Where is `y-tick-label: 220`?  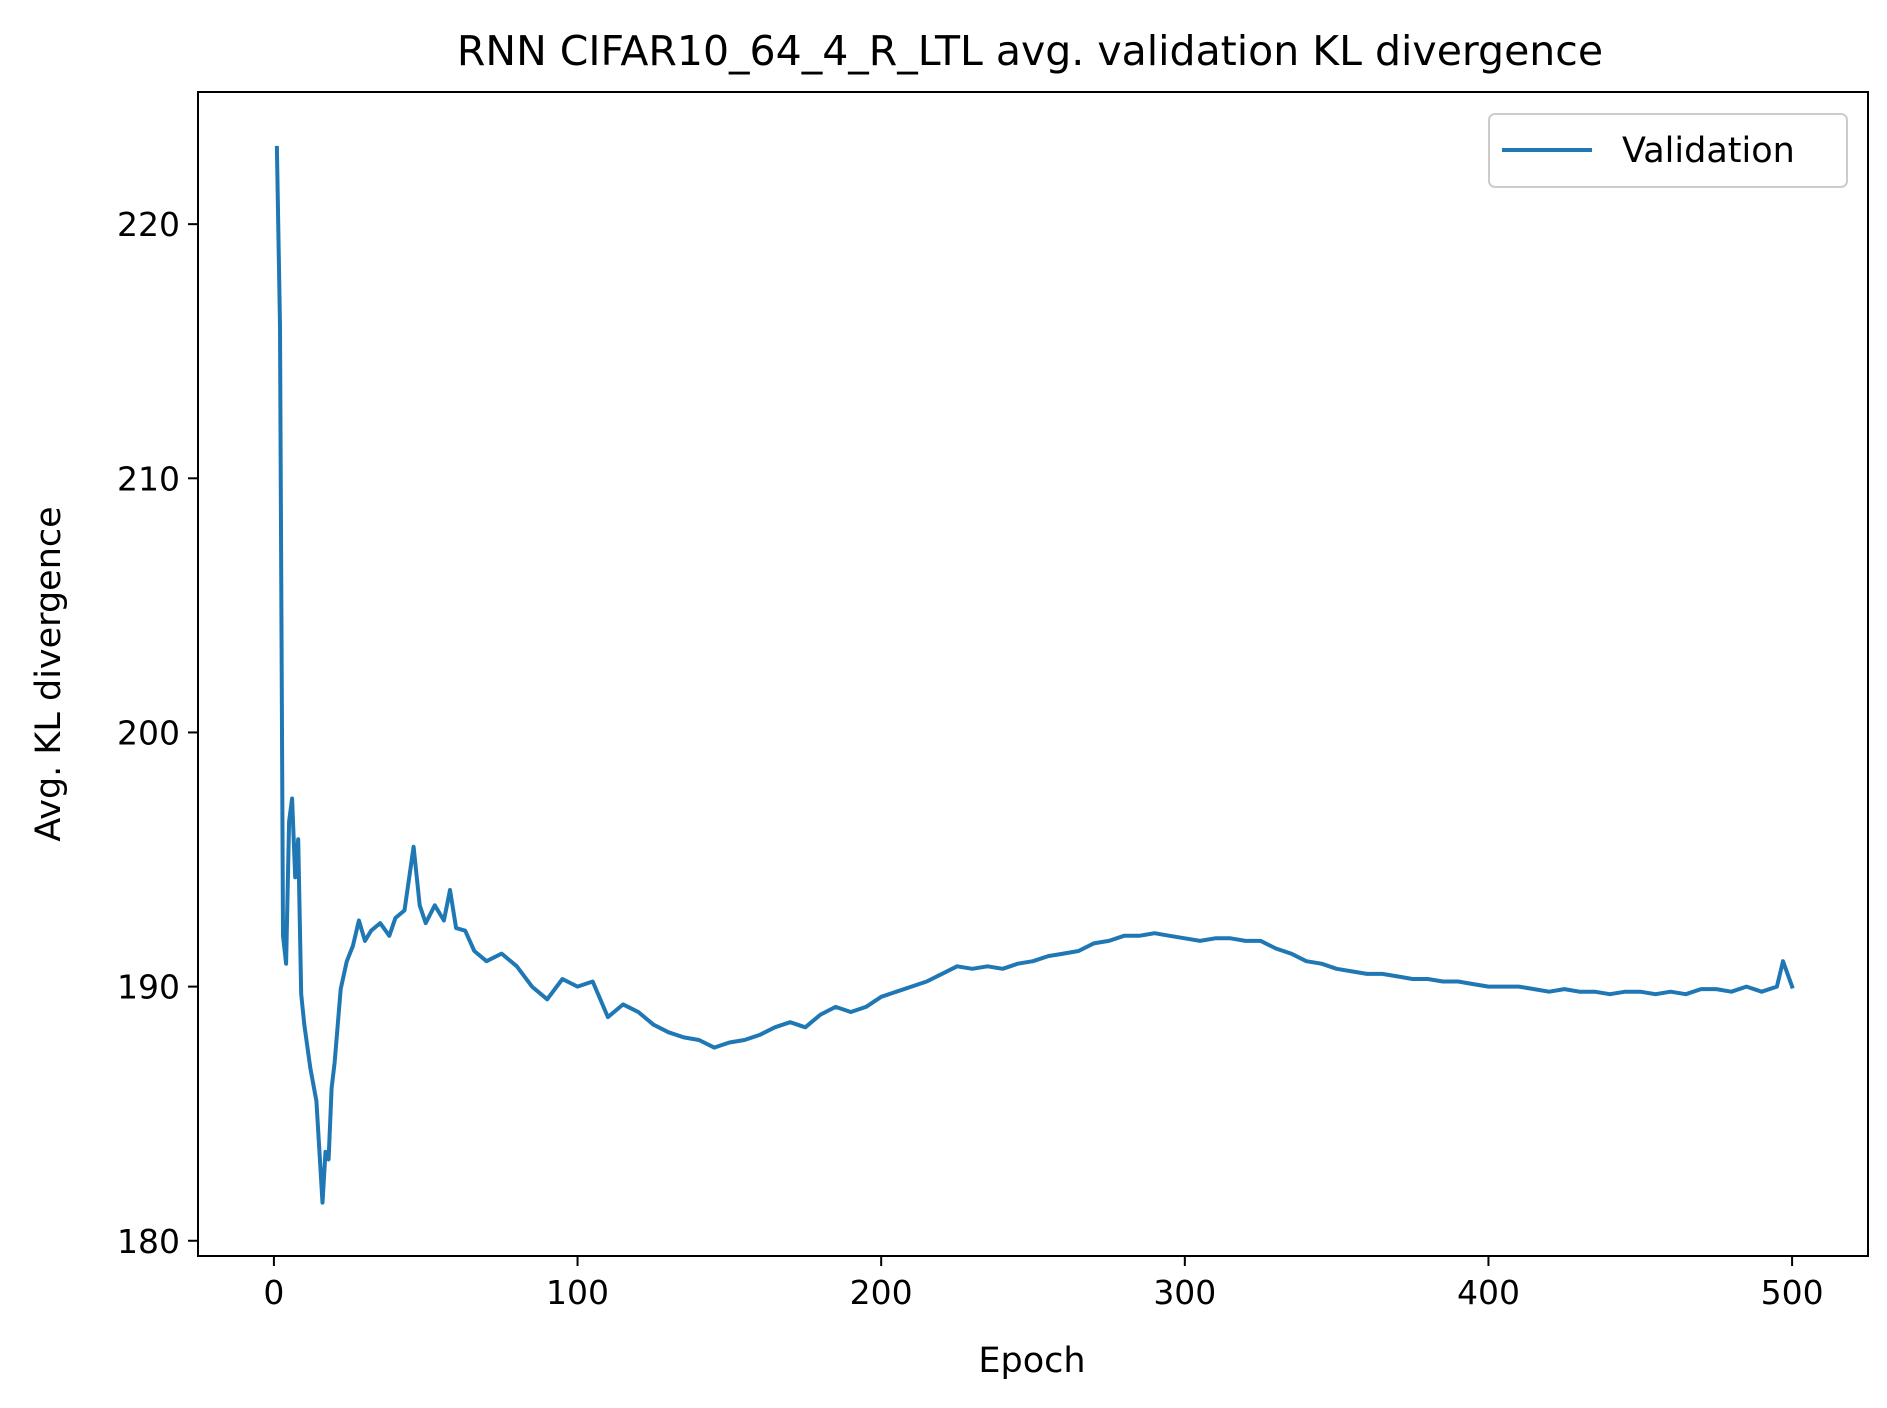
y-tick-label: 220 is located at coordinates (148, 224).